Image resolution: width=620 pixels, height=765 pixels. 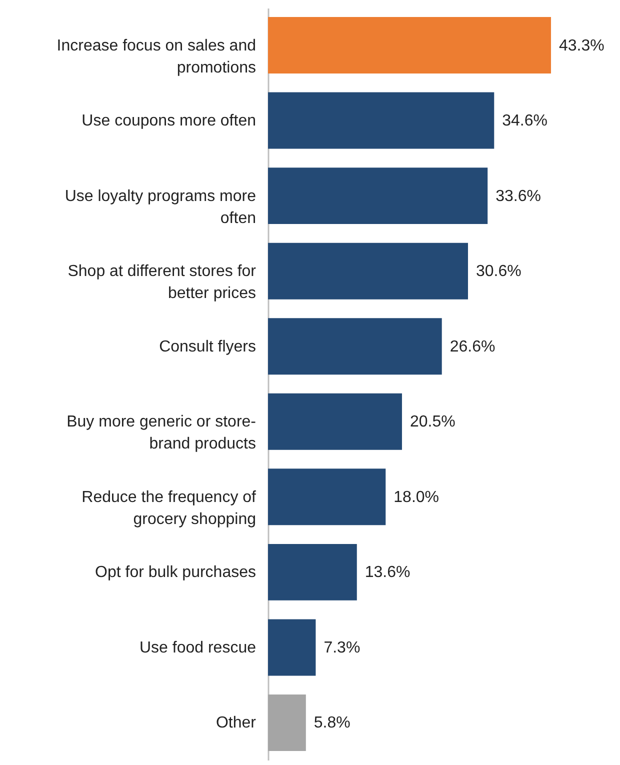 I want to click on data-label: 43.3%, so click(x=581, y=45).